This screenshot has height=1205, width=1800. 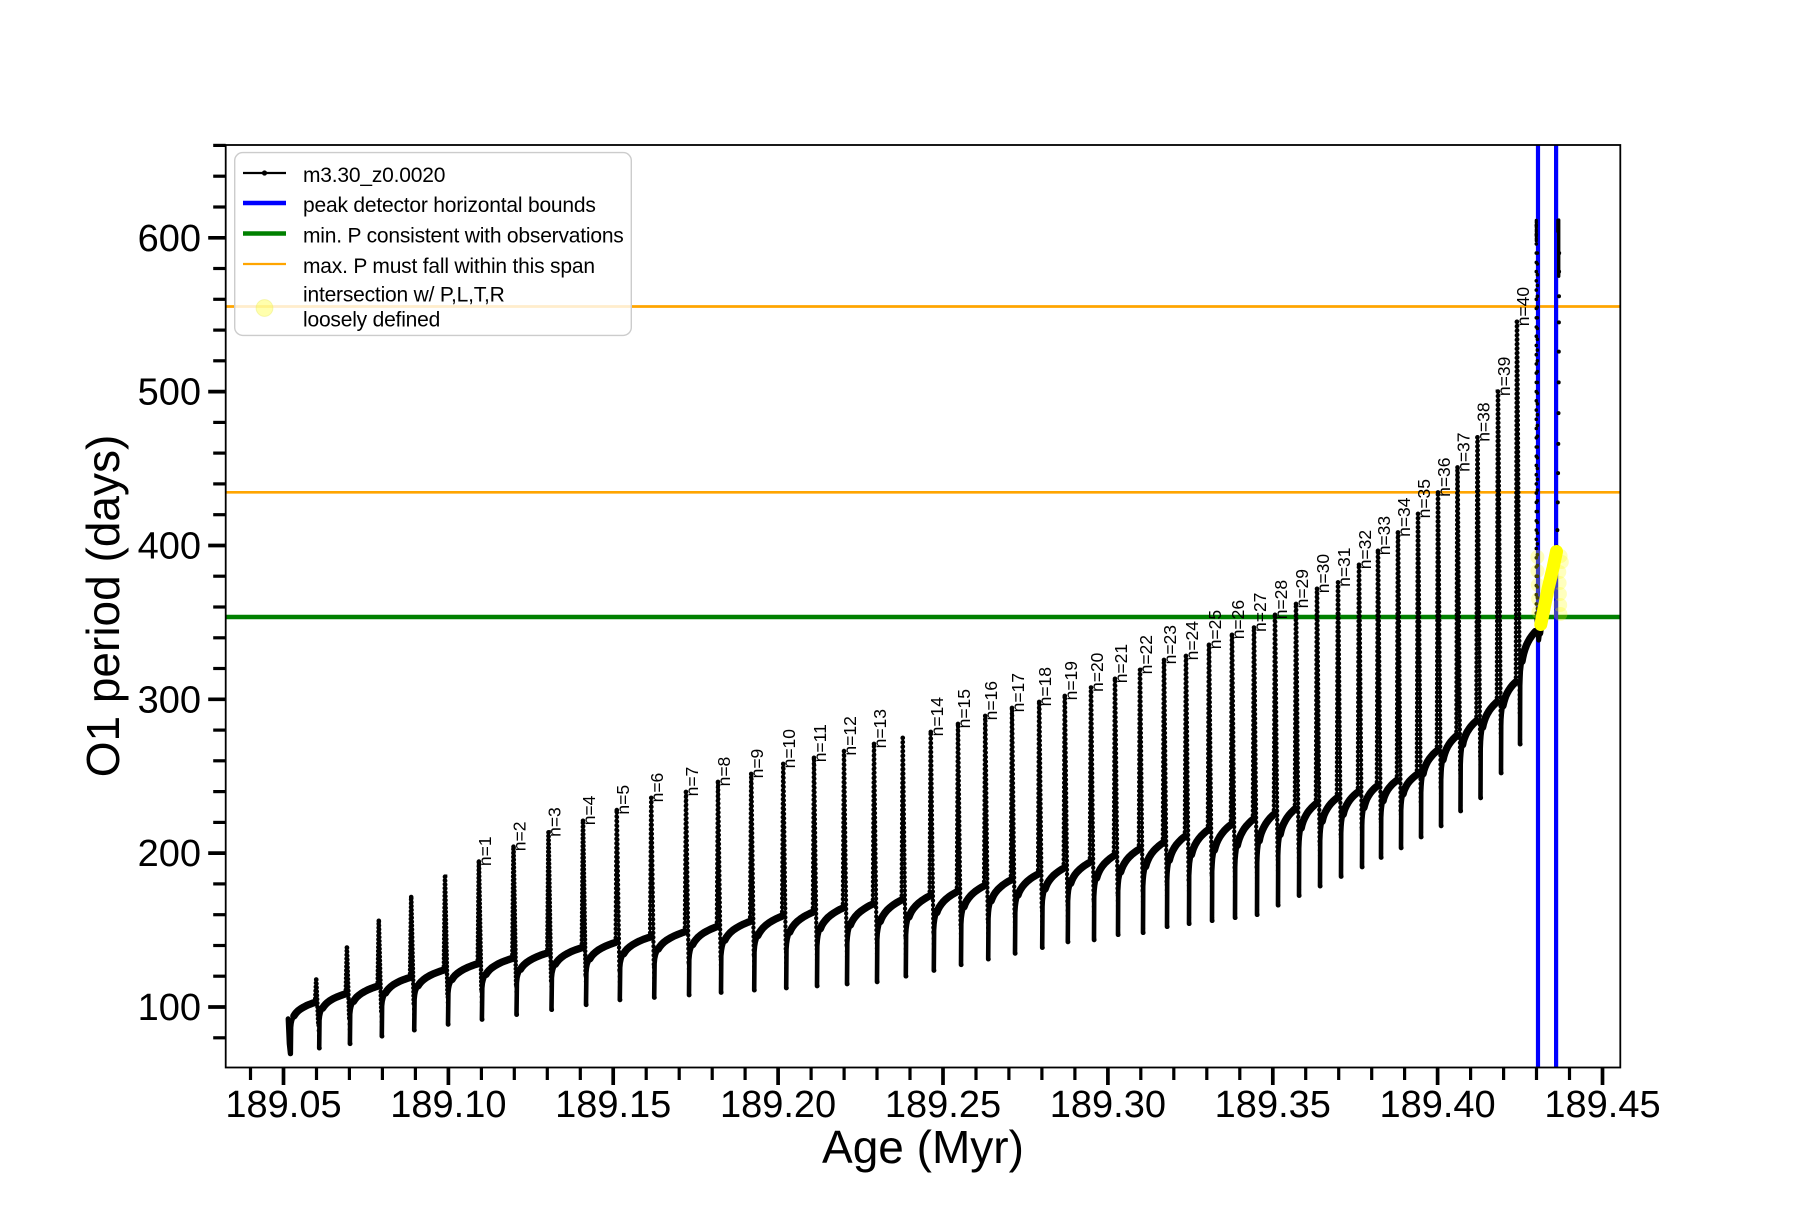 What do you see at coordinates (169, 700) in the screenshot?
I see `svg-text: 300` at bounding box center [169, 700].